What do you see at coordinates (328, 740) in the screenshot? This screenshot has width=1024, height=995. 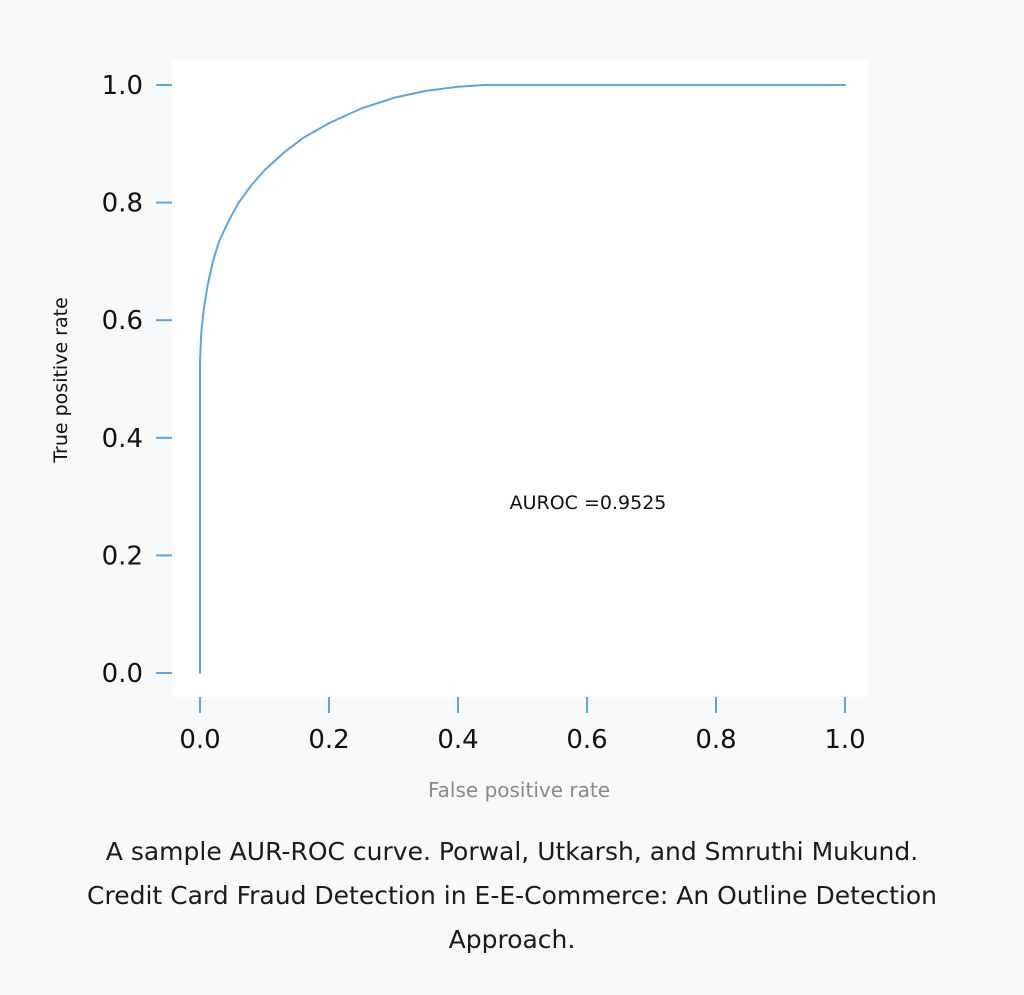 I see `x-tick-label: 0.2` at bounding box center [328, 740].